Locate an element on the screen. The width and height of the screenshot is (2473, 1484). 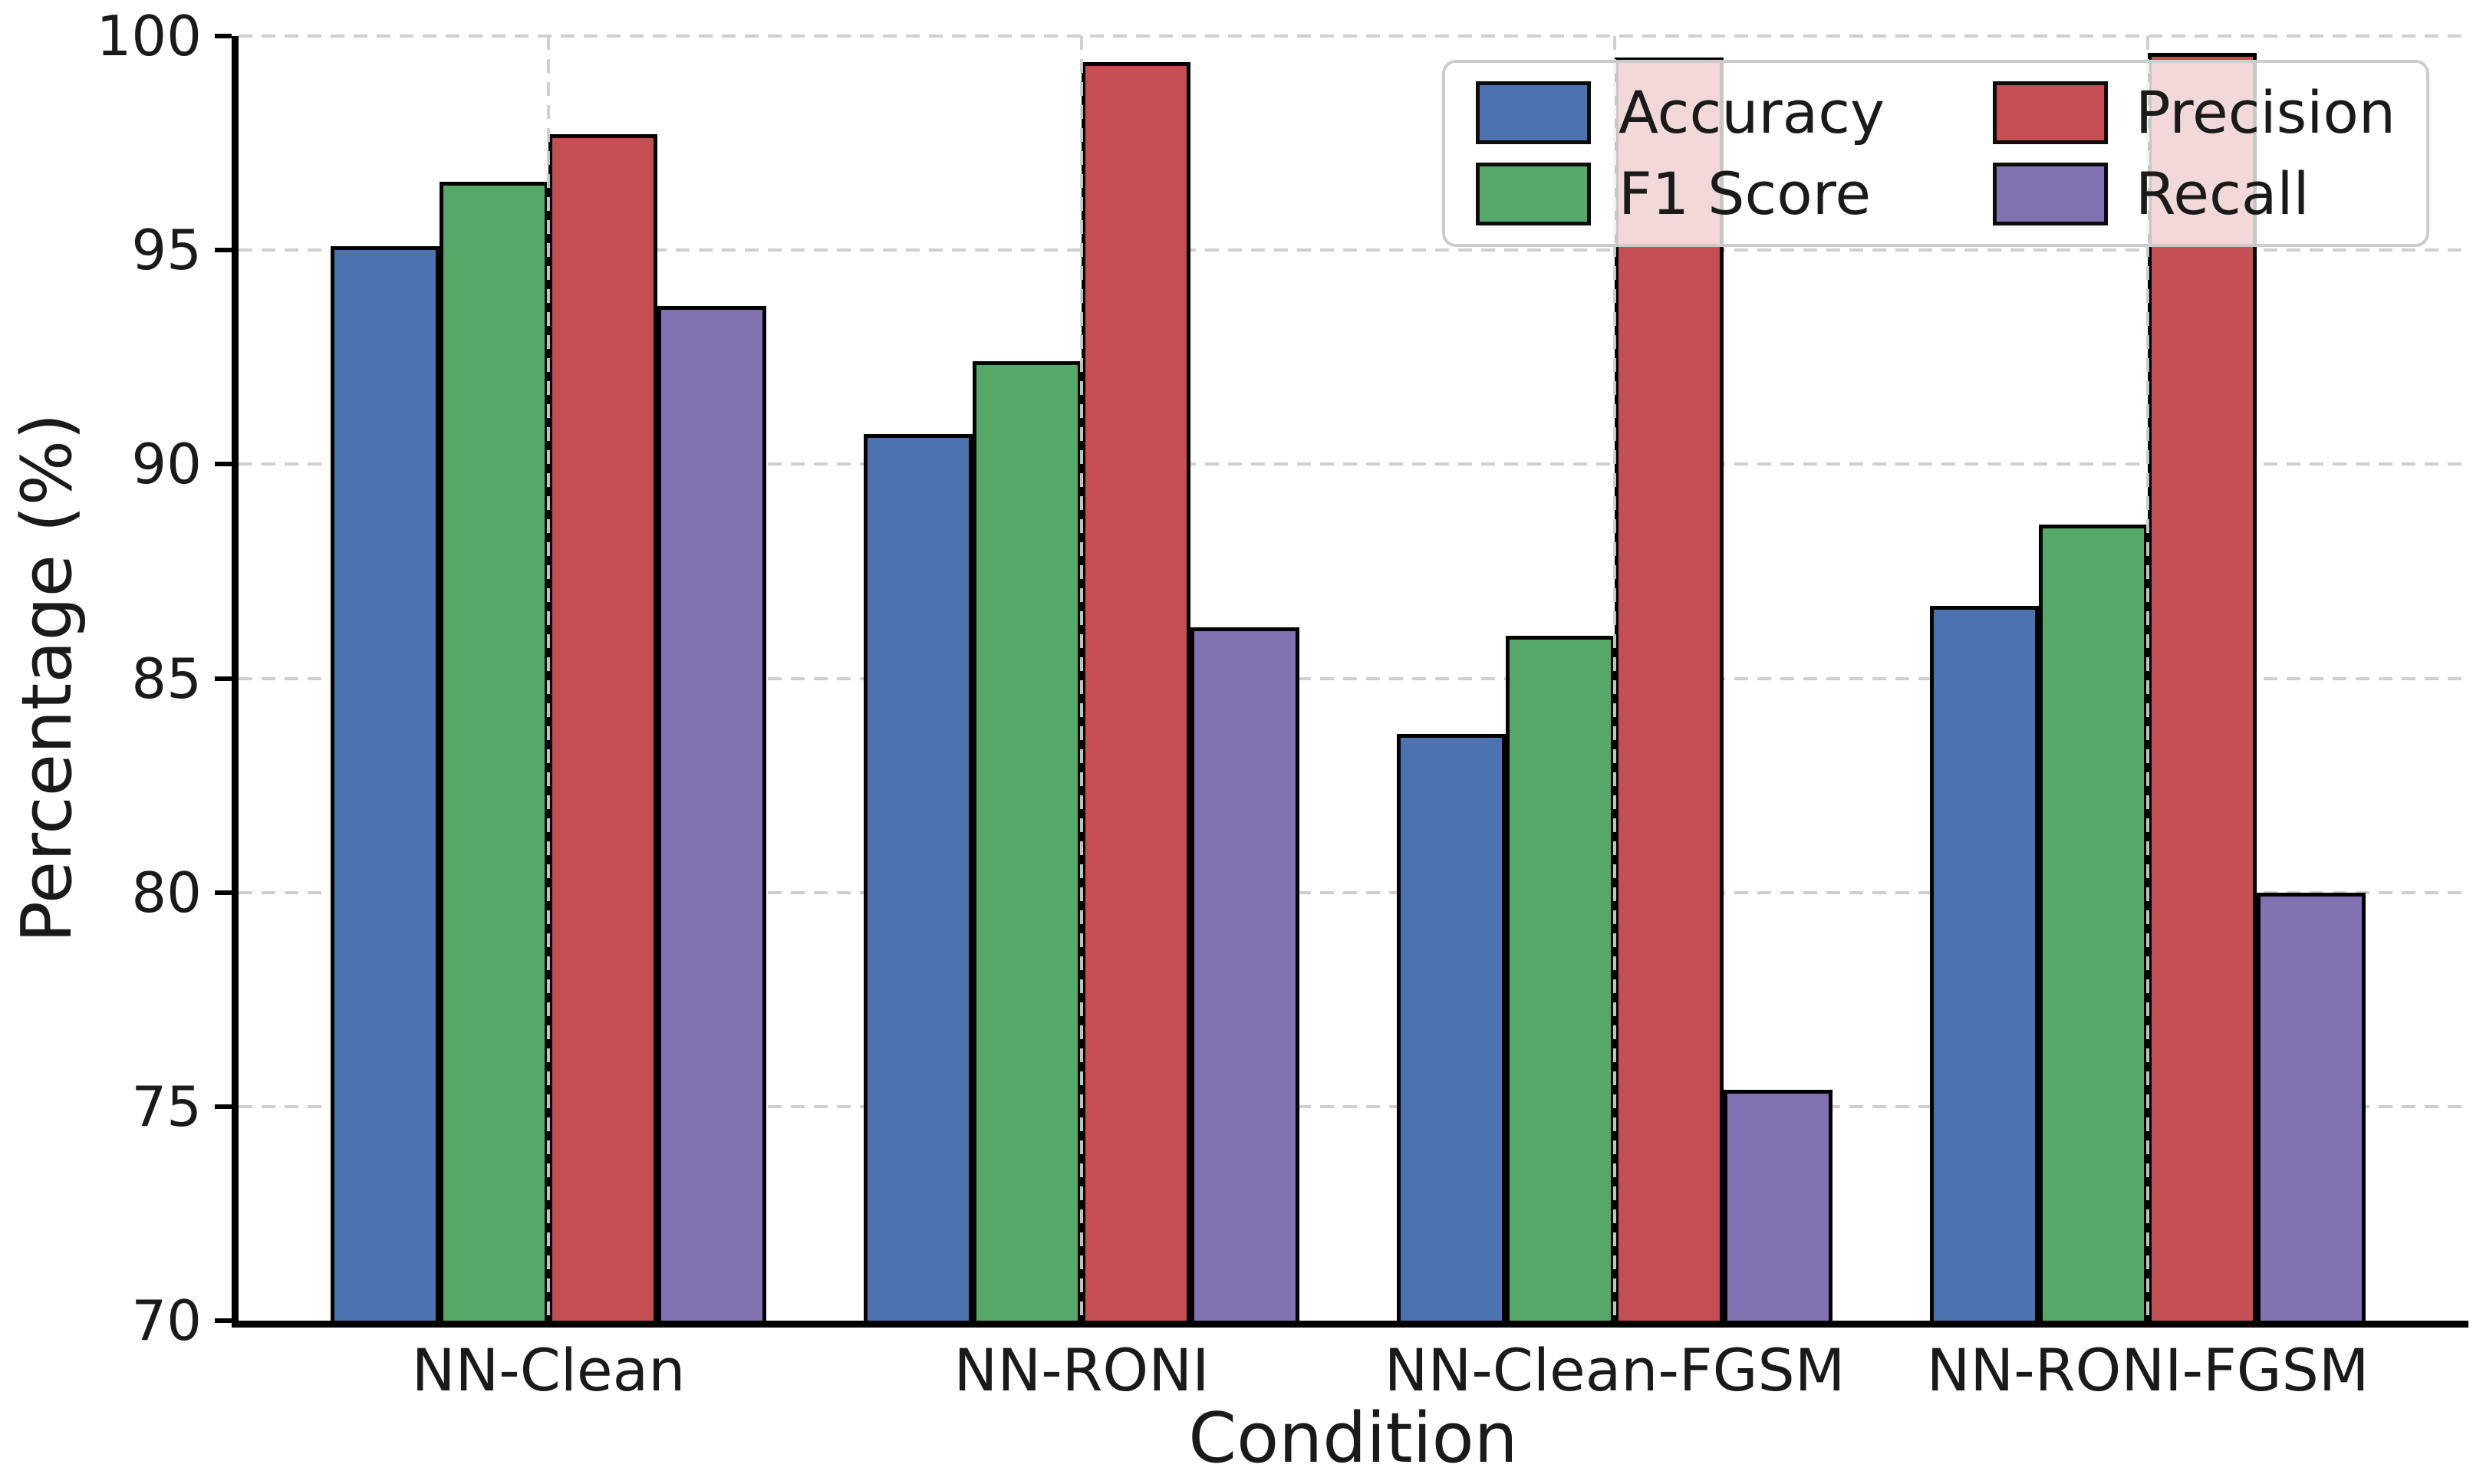
bar-recall-nn-clean is located at coordinates (711, 813).